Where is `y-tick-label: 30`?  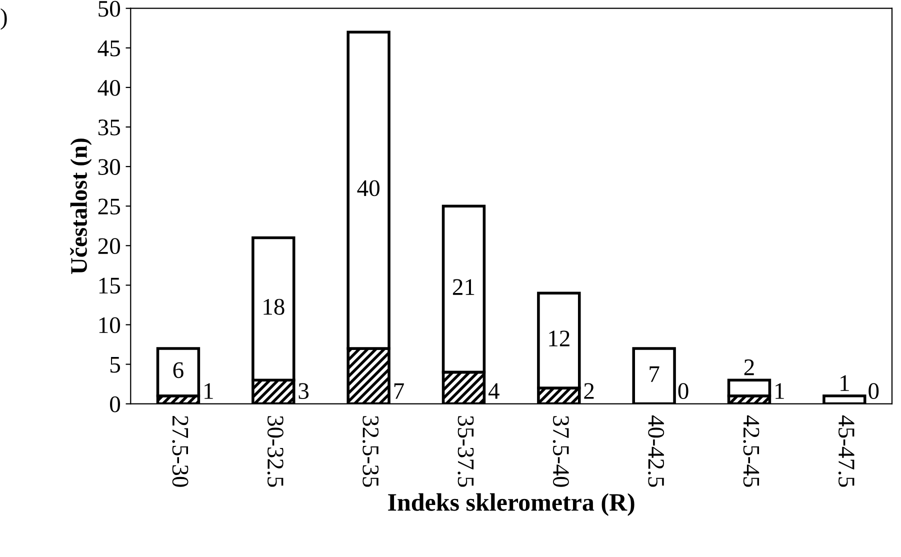
y-tick-label: 30 is located at coordinates (109, 167).